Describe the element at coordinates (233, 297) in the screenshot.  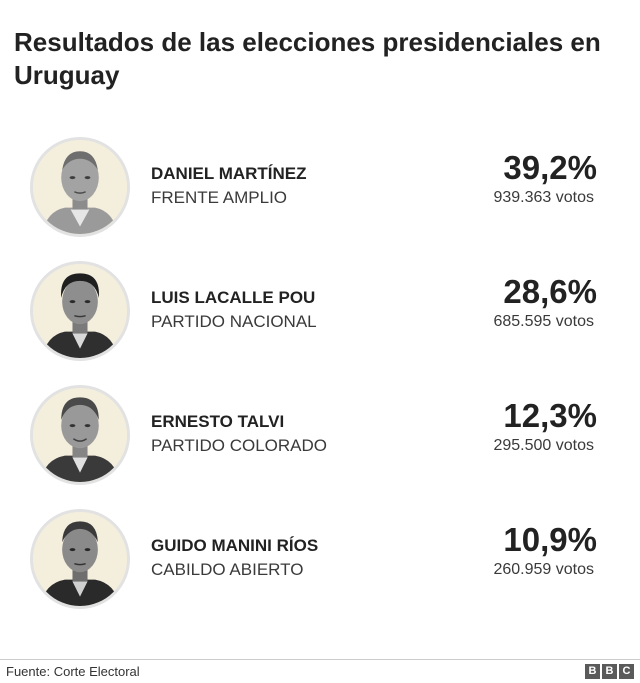
I see `candidate-name: LUIS LACALLE POU` at that location.